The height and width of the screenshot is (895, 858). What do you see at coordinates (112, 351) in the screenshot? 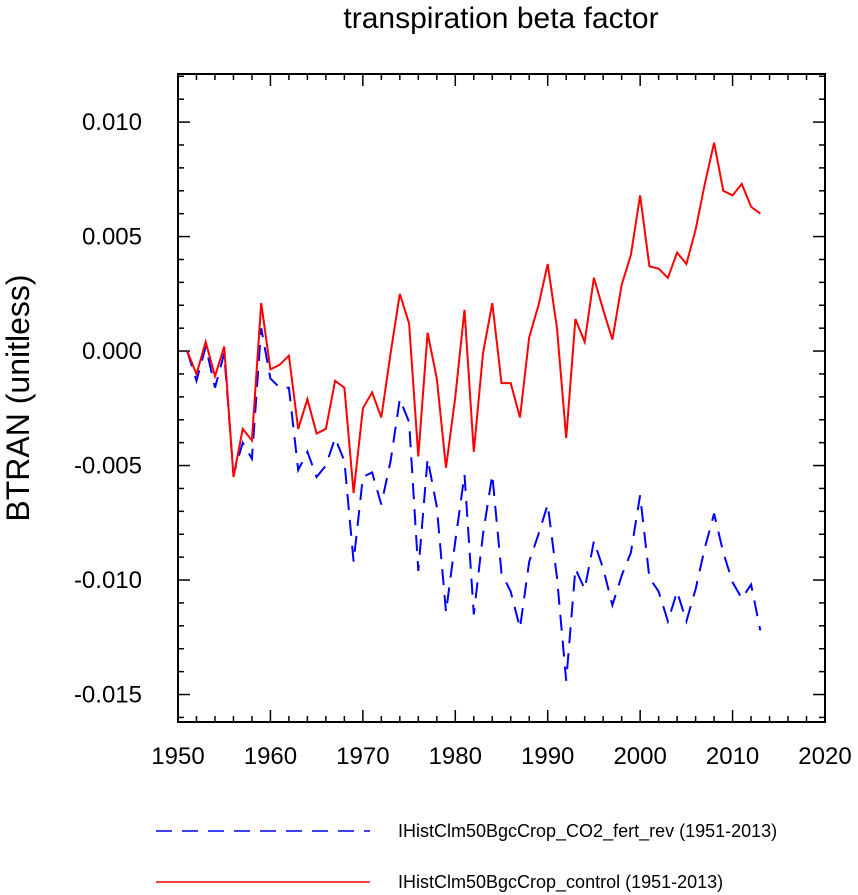
I see `y-tick-label: 0.000` at bounding box center [112, 351].